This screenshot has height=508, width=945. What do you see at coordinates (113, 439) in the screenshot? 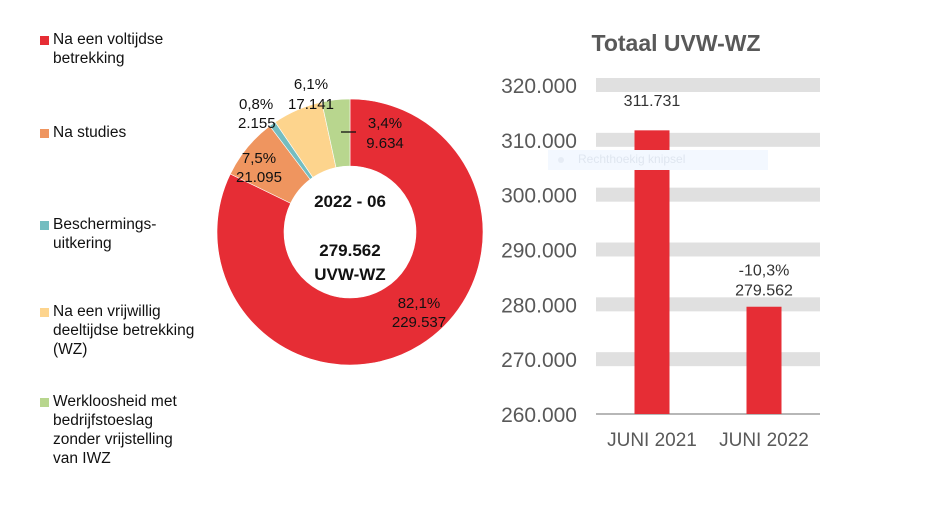
I see `legend-label-line: zonder vrijstelling` at bounding box center [113, 439].